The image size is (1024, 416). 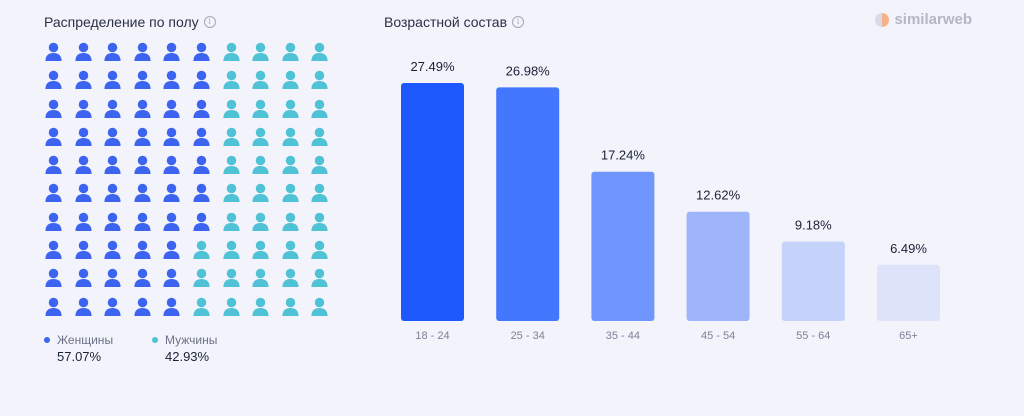 What do you see at coordinates (78, 348) in the screenshot?
I see `legend-women: Женщины 57.07%` at bounding box center [78, 348].